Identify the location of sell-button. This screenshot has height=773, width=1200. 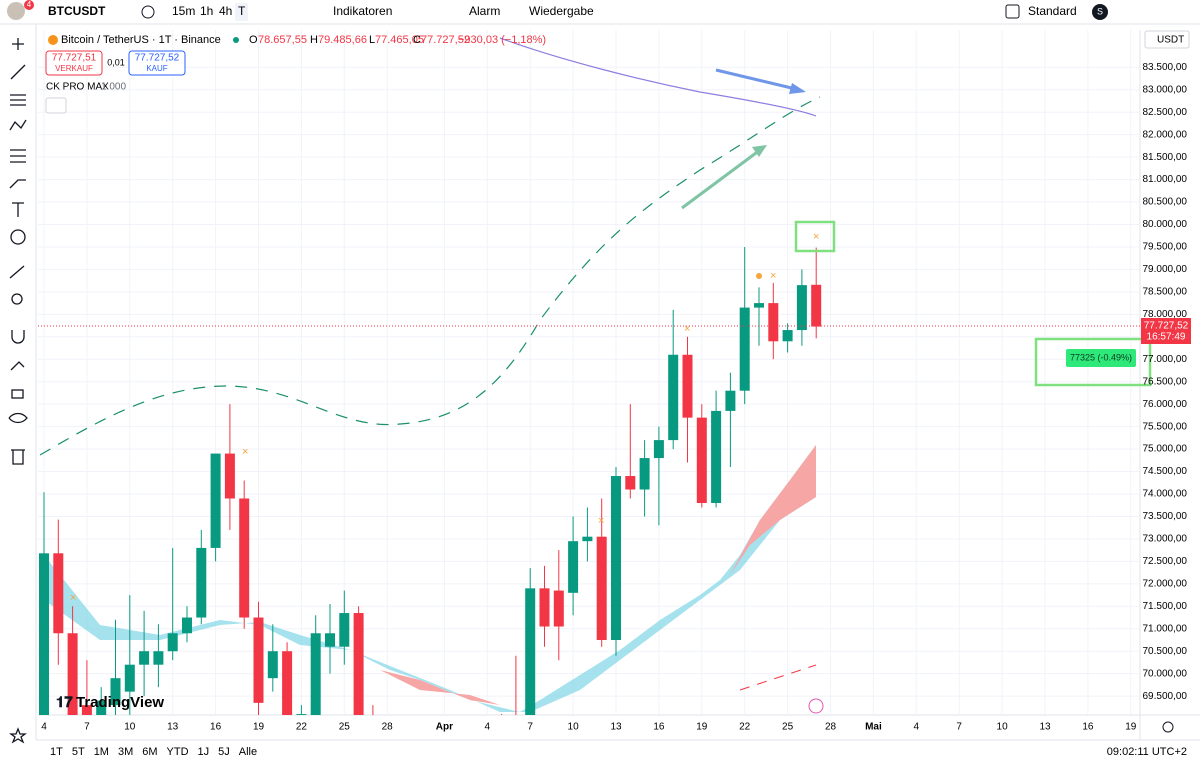
(74, 63).